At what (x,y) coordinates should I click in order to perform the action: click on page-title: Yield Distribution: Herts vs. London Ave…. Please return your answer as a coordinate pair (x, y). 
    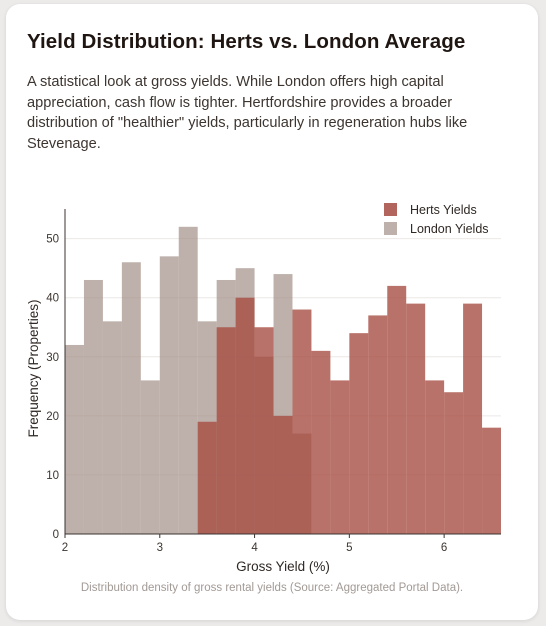
    Looking at the image, I should click on (246, 41).